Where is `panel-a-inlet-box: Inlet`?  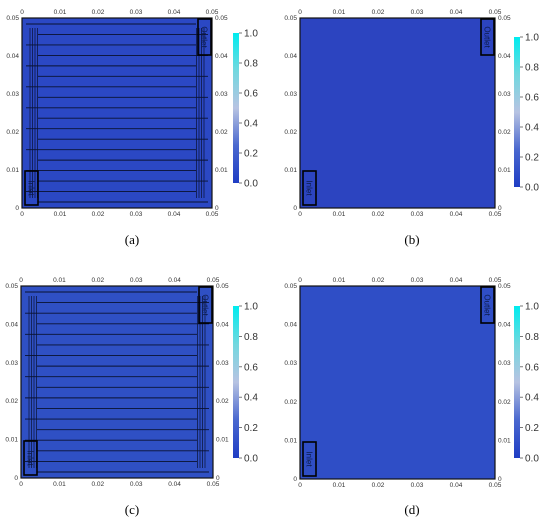 panel-a-inlet-box: Inlet is located at coordinates (31, 188).